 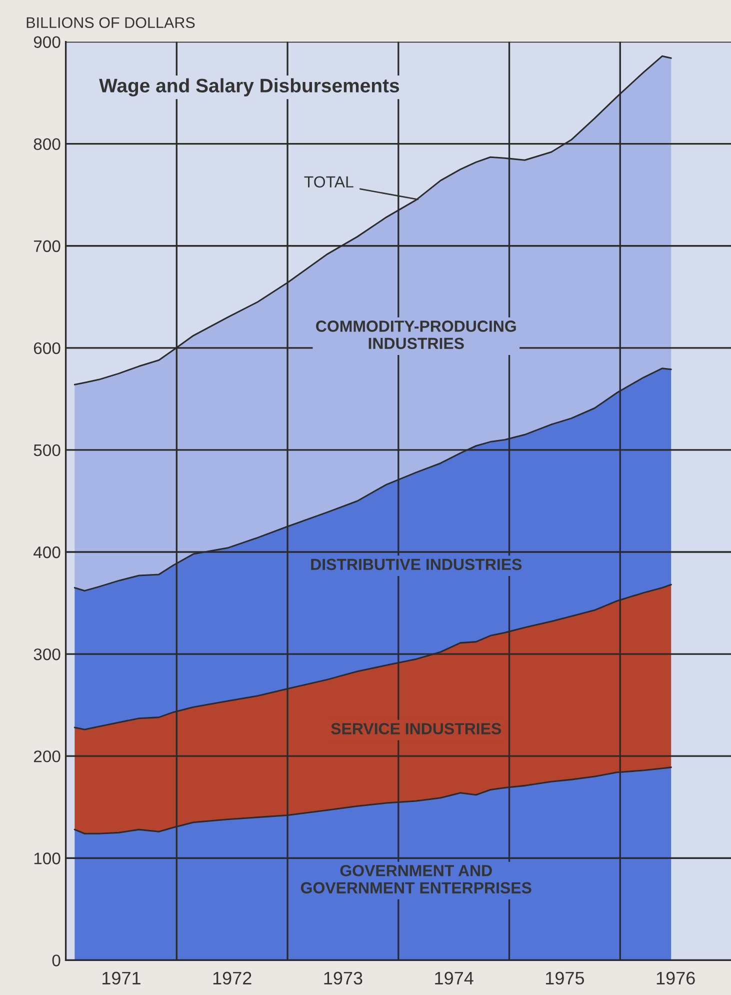 I want to click on series-label: DISTRIBUTIVE INDUSTRIES, so click(x=416, y=564).